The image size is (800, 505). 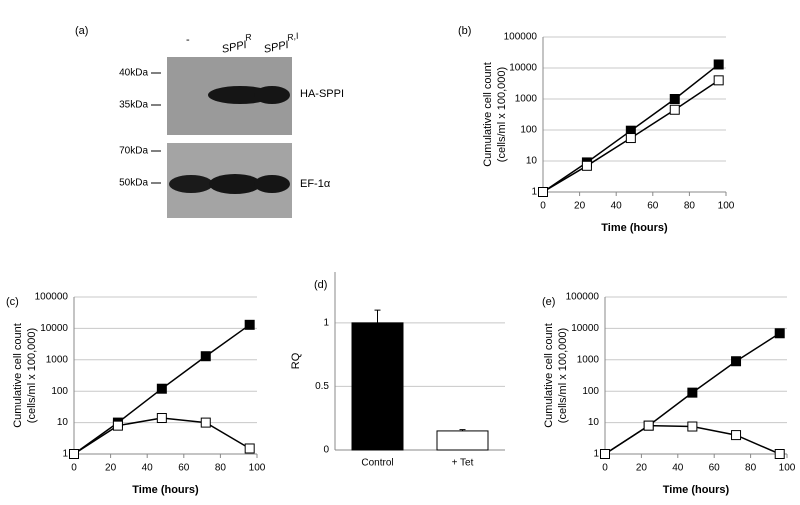 I want to click on panel-label: (d), so click(x=320, y=285).